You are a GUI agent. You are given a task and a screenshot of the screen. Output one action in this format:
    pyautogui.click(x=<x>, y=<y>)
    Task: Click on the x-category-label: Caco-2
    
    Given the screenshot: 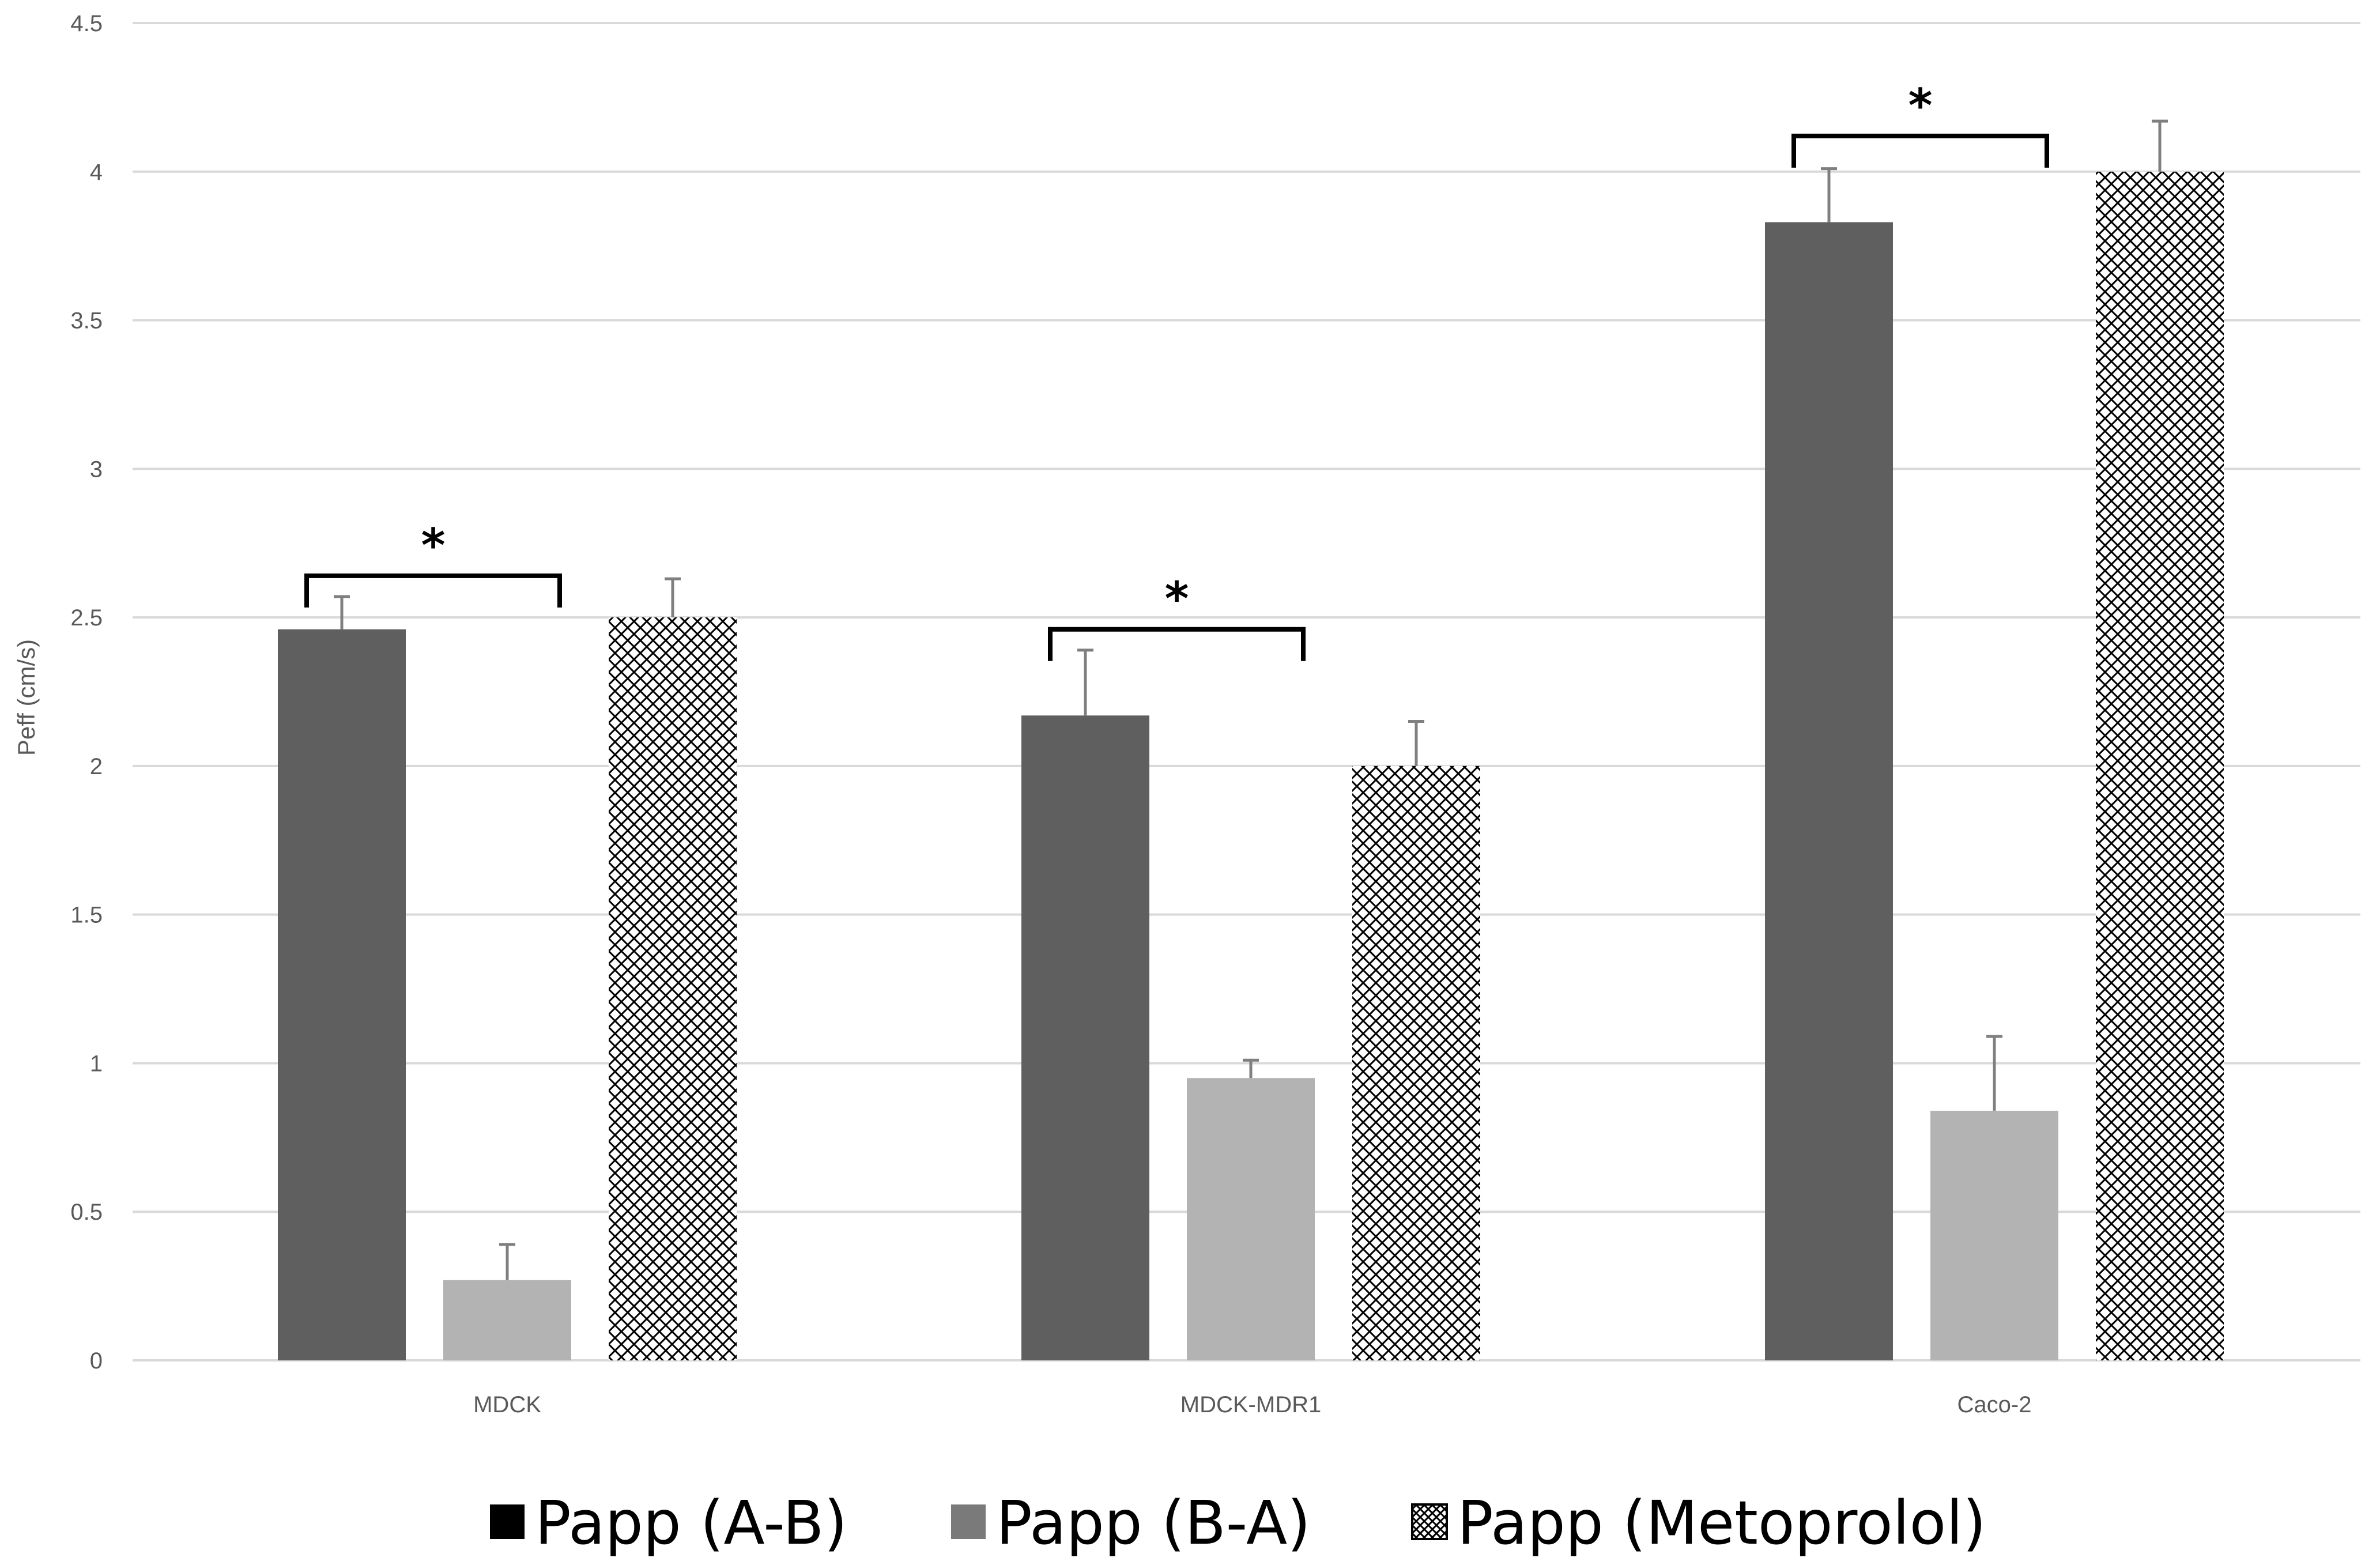 What is the action you would take?
    pyautogui.click(x=1995, y=1404)
    